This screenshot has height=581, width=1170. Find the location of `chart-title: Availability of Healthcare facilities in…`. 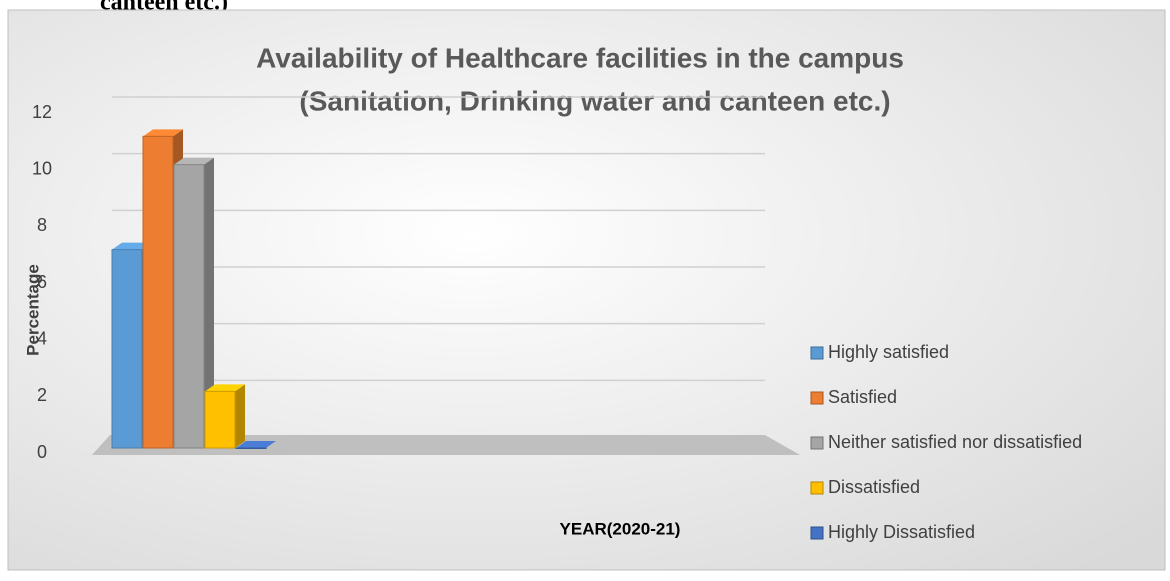

chart-title: Availability of Healthcare facilities in… is located at coordinates (580, 57).